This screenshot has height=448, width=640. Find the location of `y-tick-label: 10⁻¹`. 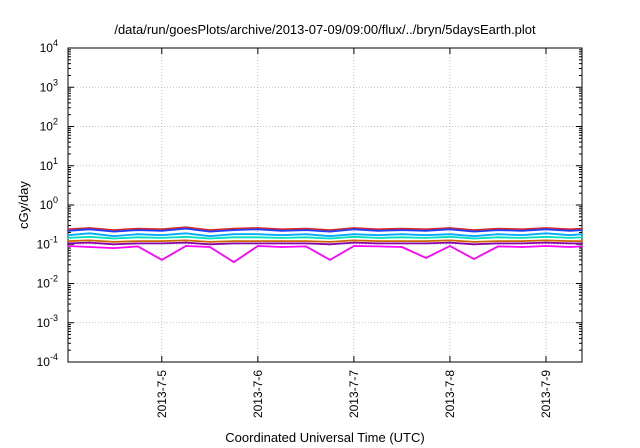

y-tick-label: 10⁻¹ is located at coordinates (47, 242).